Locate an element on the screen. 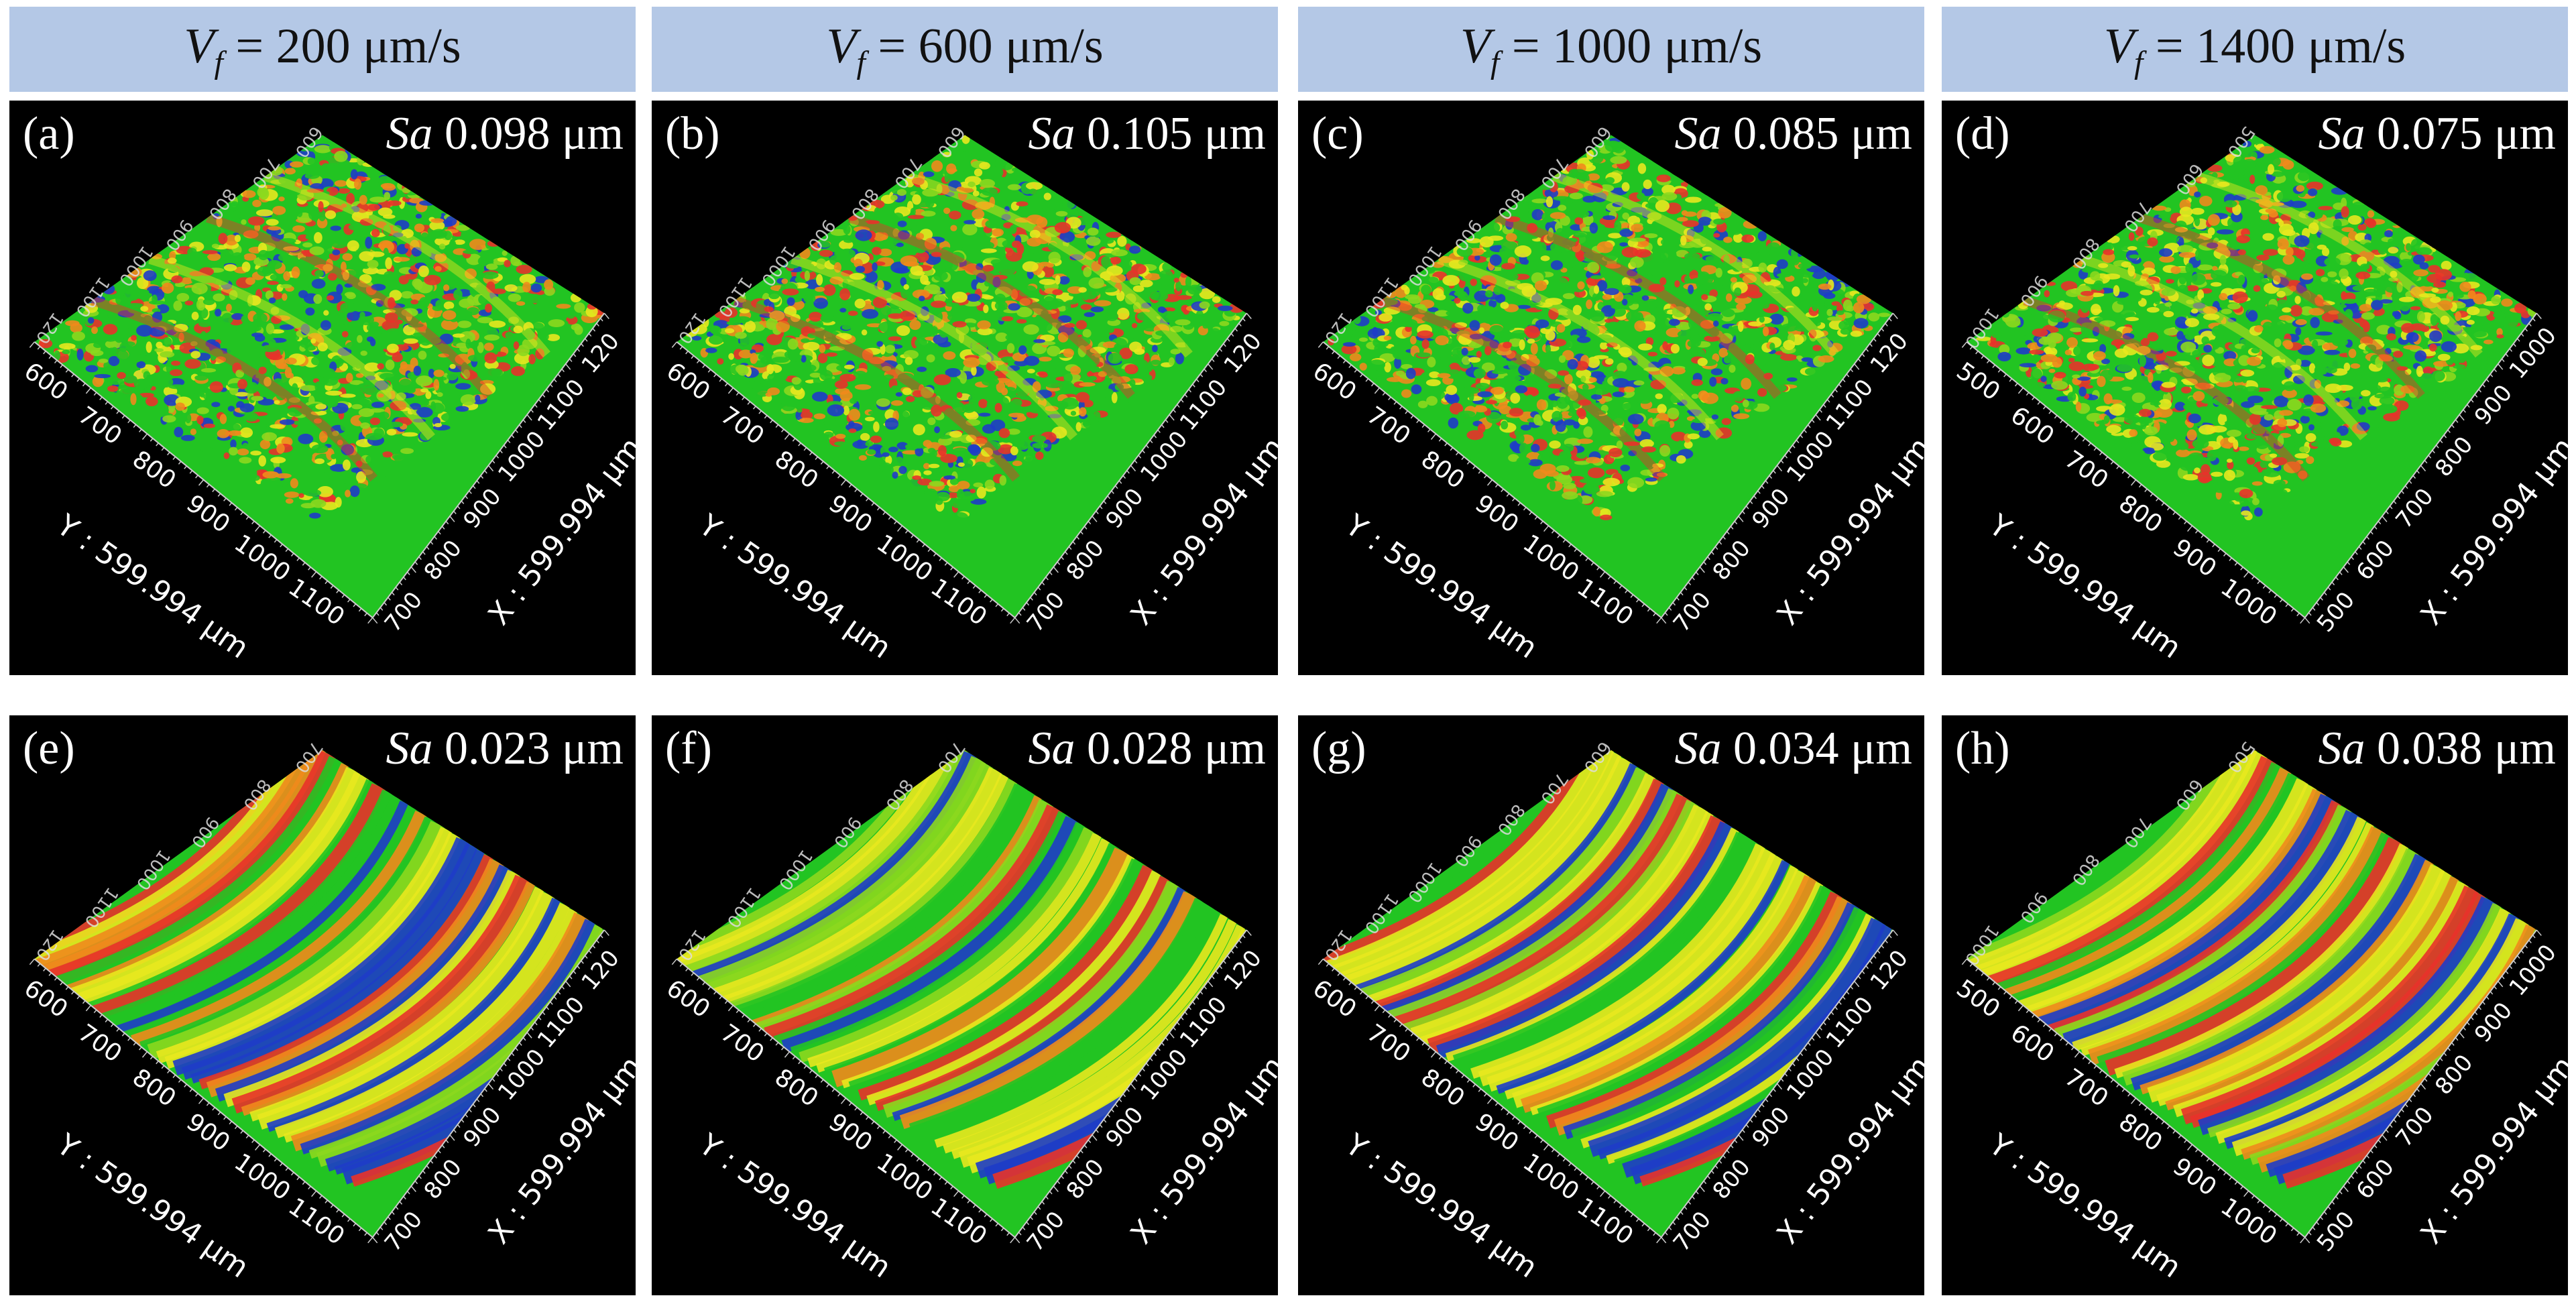  sa-value: Sa 0.075 μm is located at coordinates (2437, 134).